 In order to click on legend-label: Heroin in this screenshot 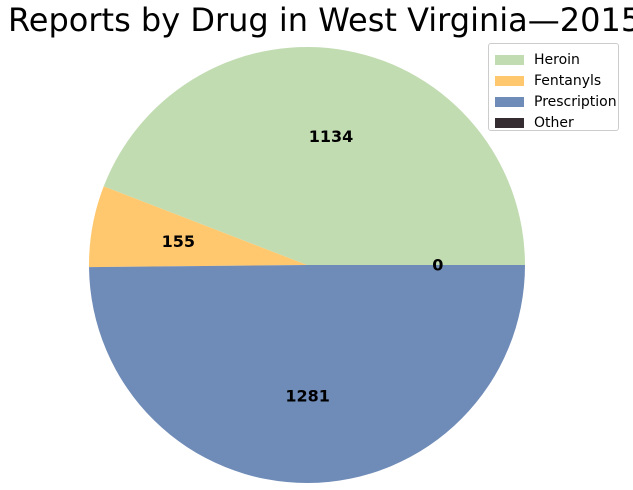, I will do `click(557, 59)`.